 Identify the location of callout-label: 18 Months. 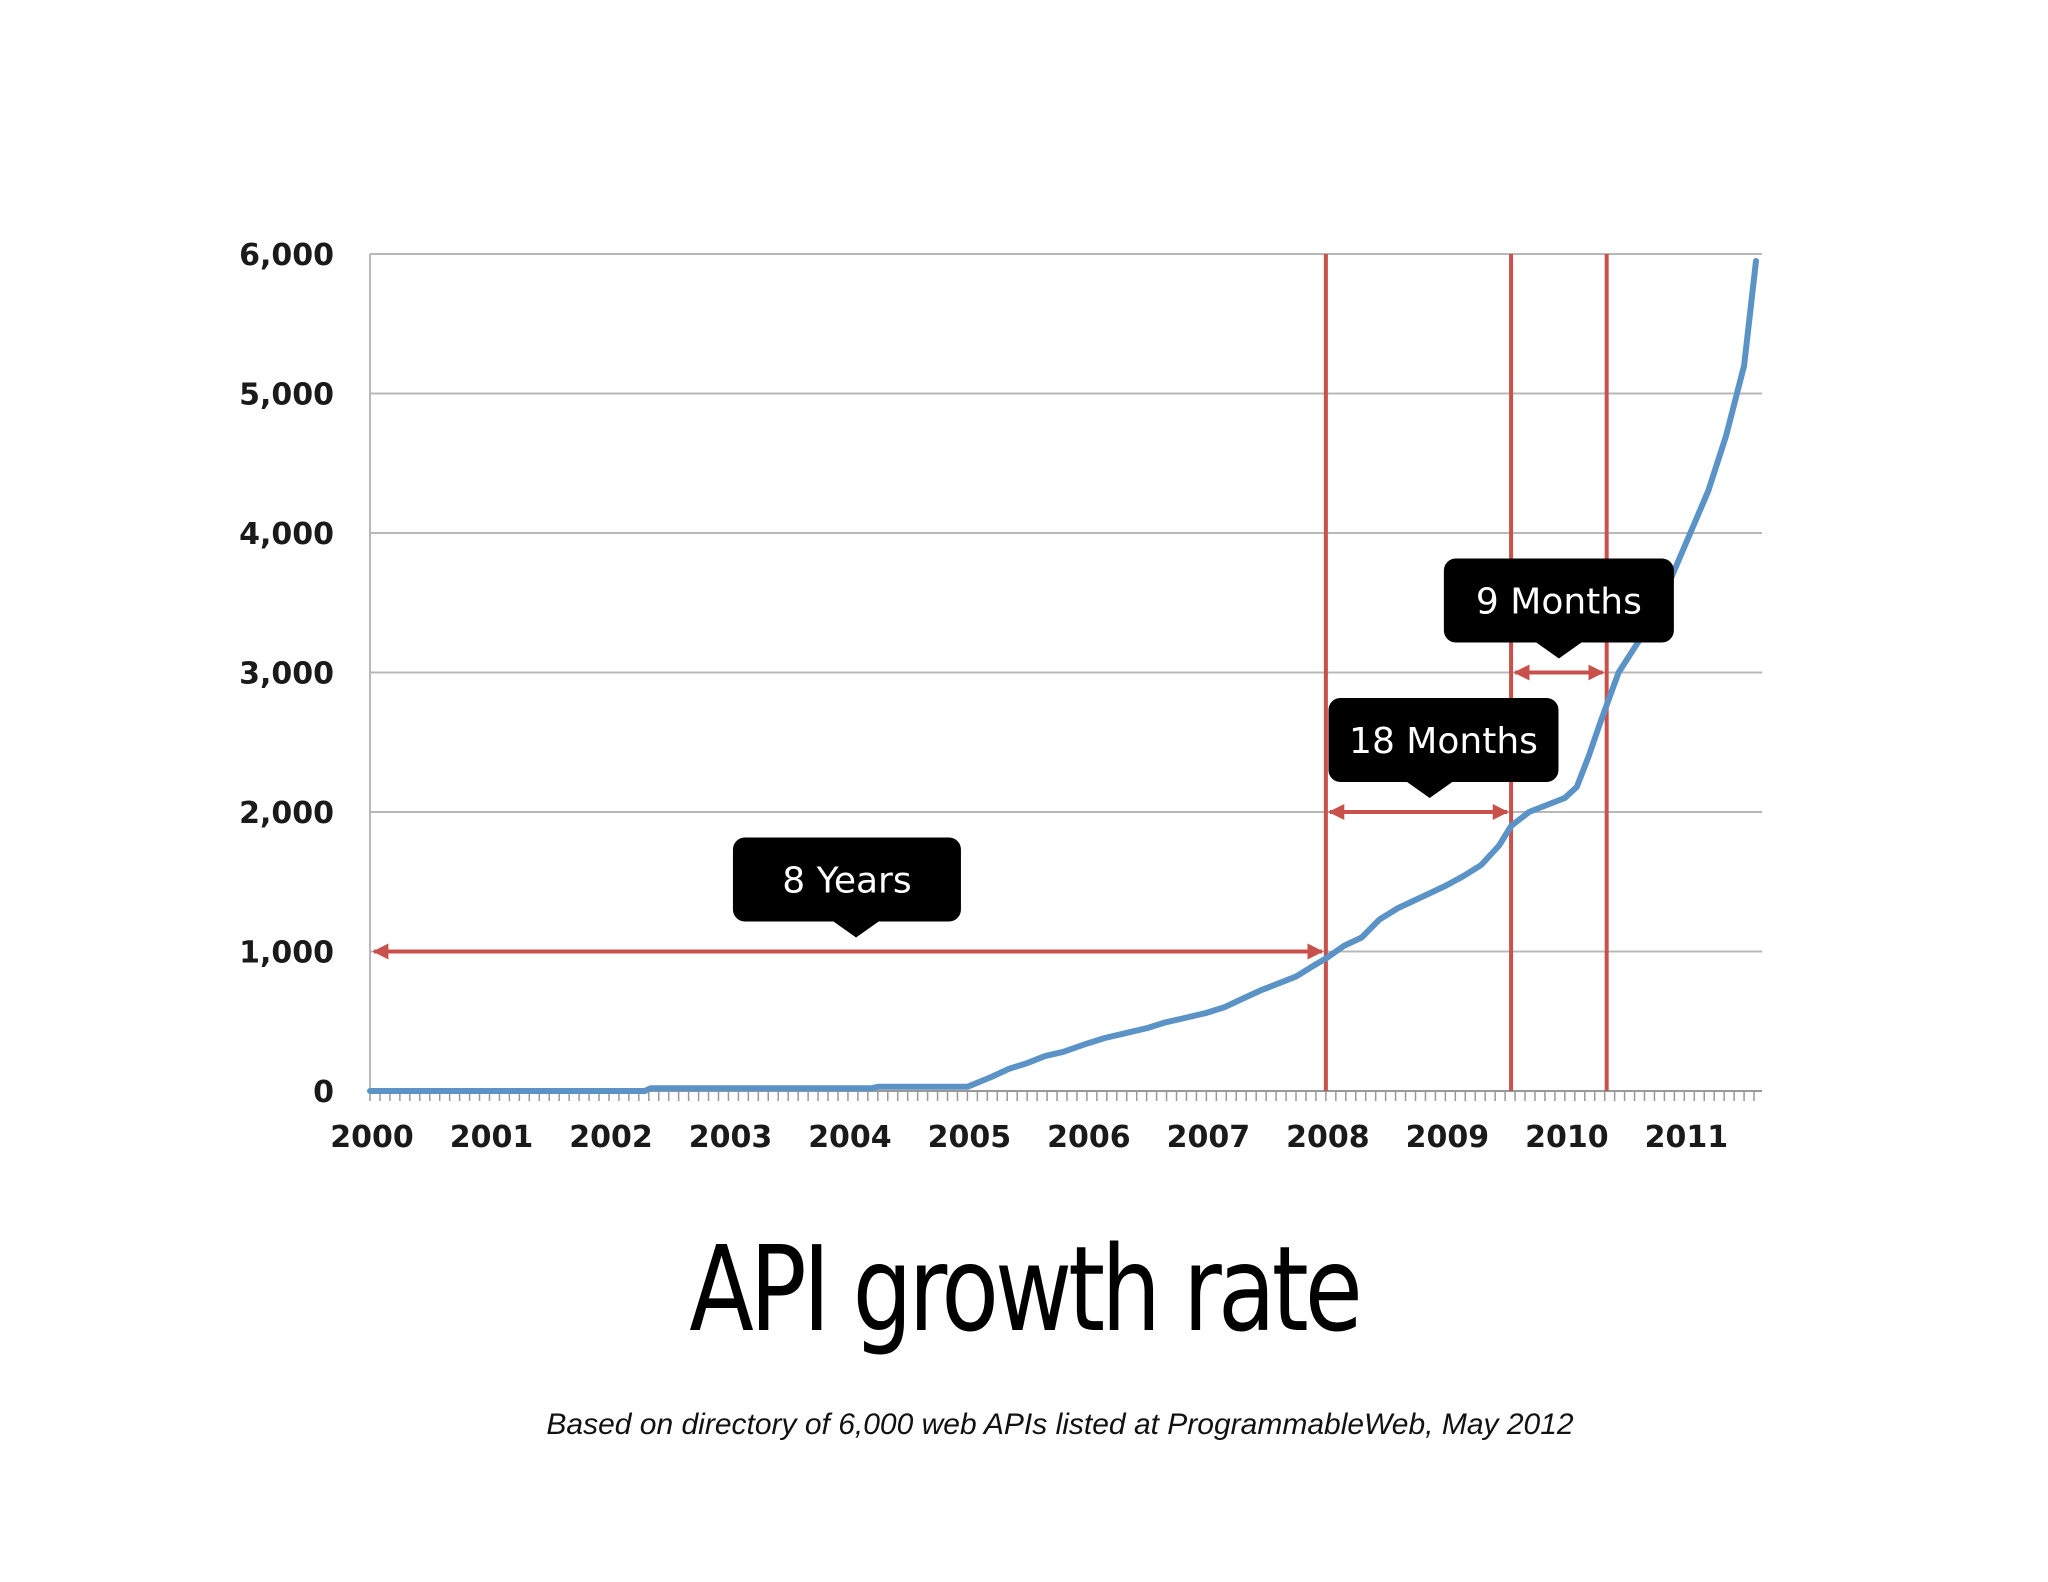
(1443, 741).